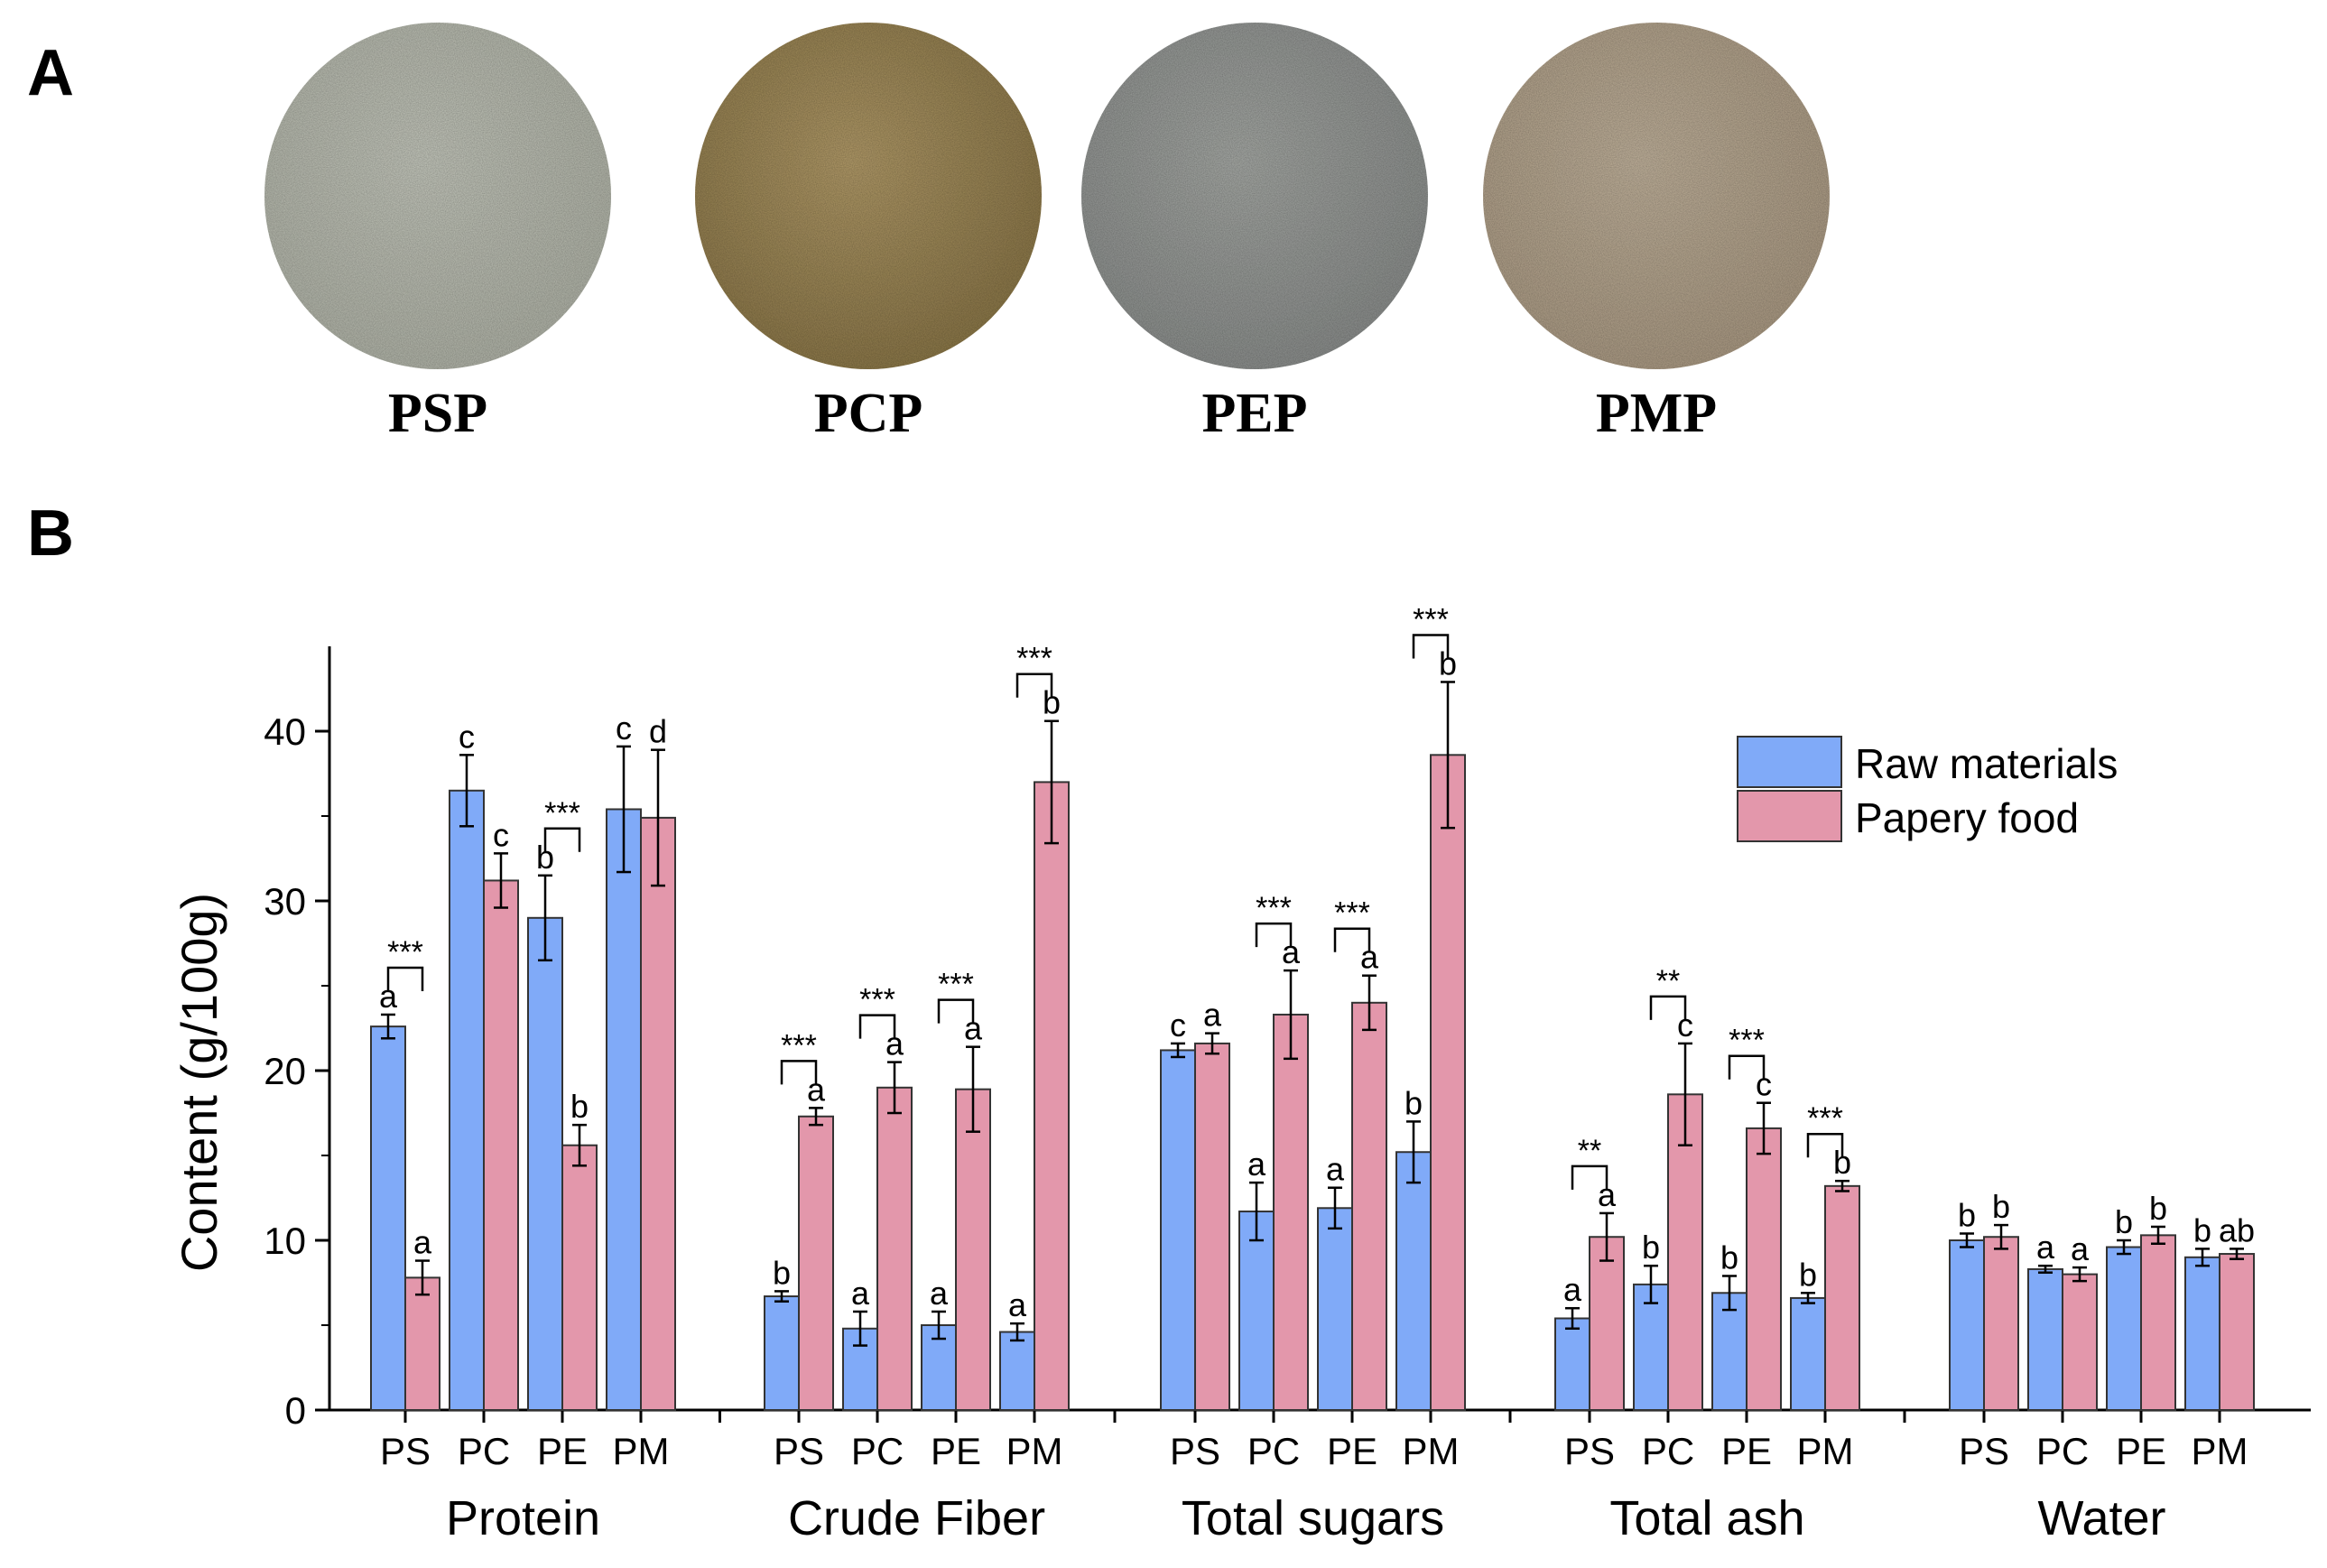 This screenshot has width=2327, height=1568. I want to click on y-tick-label: 30, so click(285, 901).